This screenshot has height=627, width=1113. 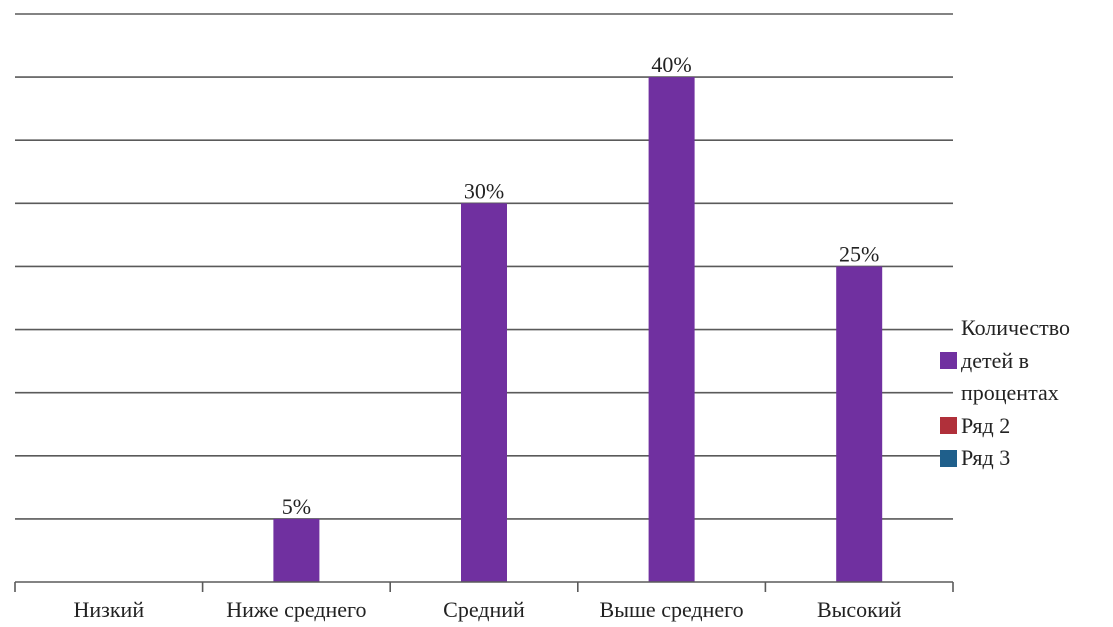 I want to click on legend-item-series-3: Ряд 3, so click(x=1025, y=458).